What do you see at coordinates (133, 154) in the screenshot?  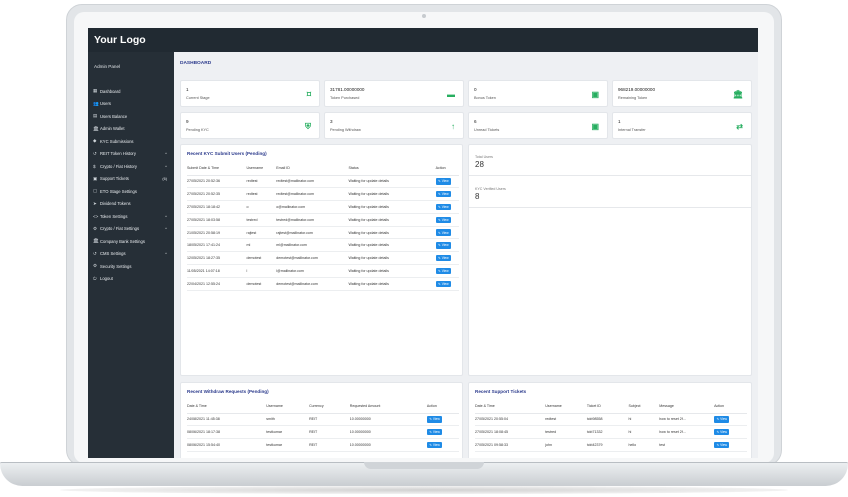 I see `sidebar-item: ↺ REIT Token History ^` at bounding box center [133, 154].